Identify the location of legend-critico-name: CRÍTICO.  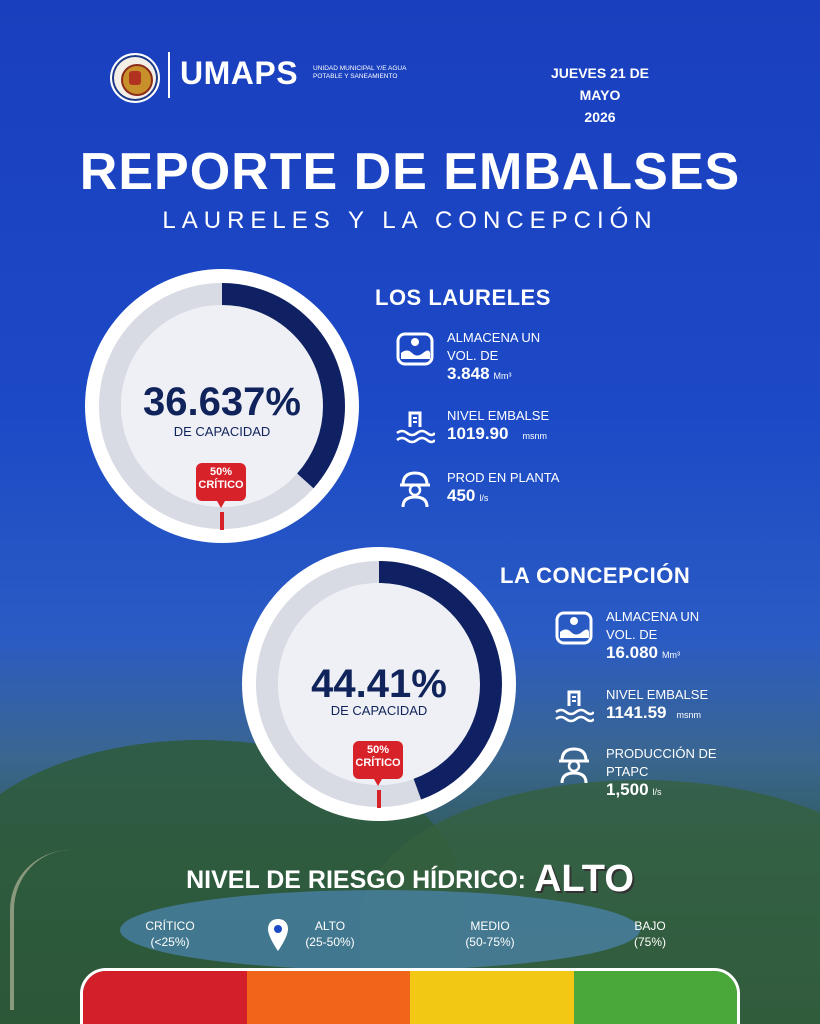
(170, 926).